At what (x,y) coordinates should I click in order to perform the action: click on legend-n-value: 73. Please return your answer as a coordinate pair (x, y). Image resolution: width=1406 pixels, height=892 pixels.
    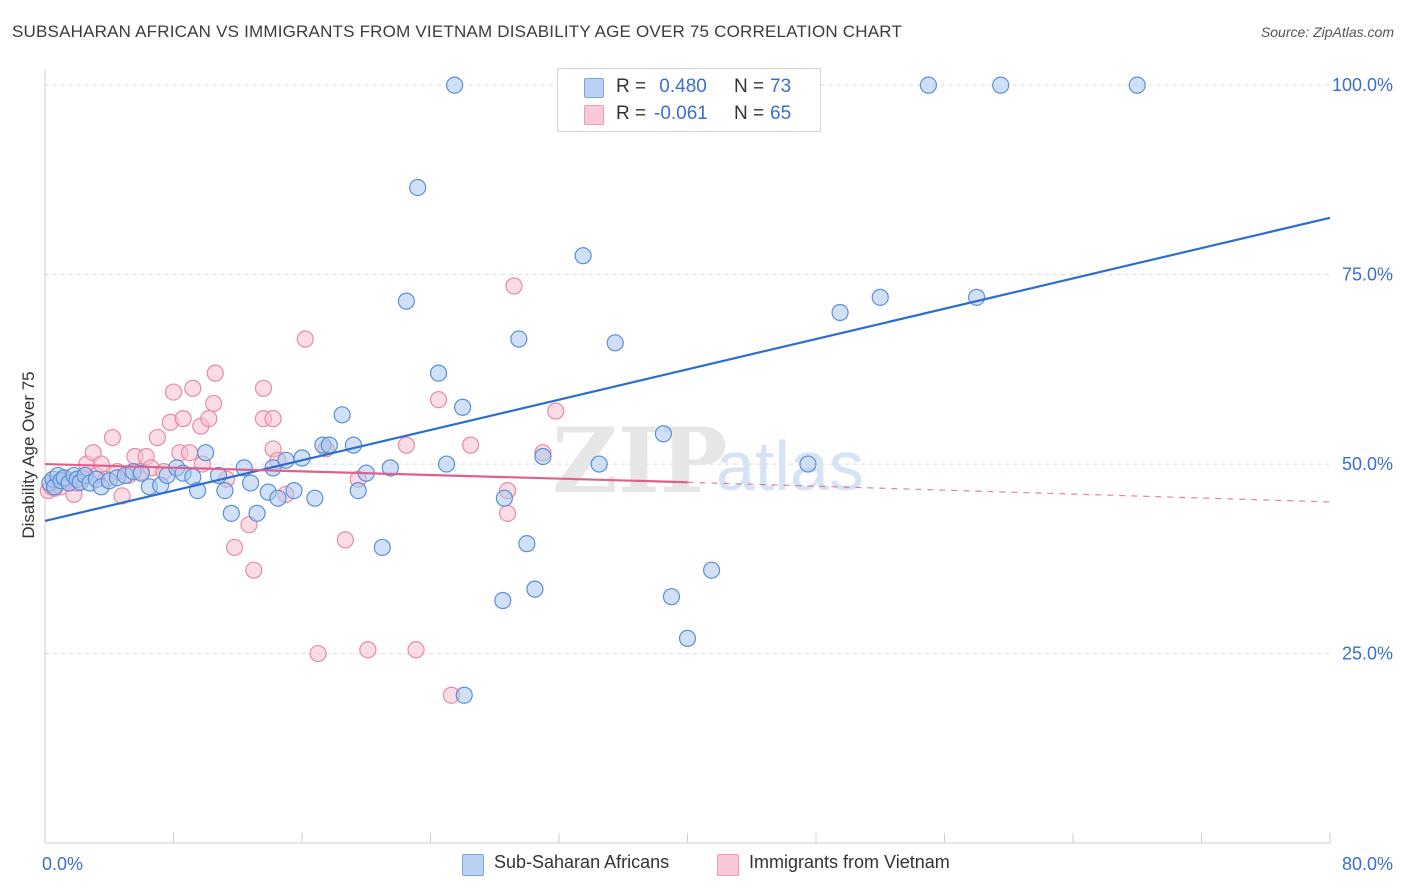
    Looking at the image, I should click on (781, 86).